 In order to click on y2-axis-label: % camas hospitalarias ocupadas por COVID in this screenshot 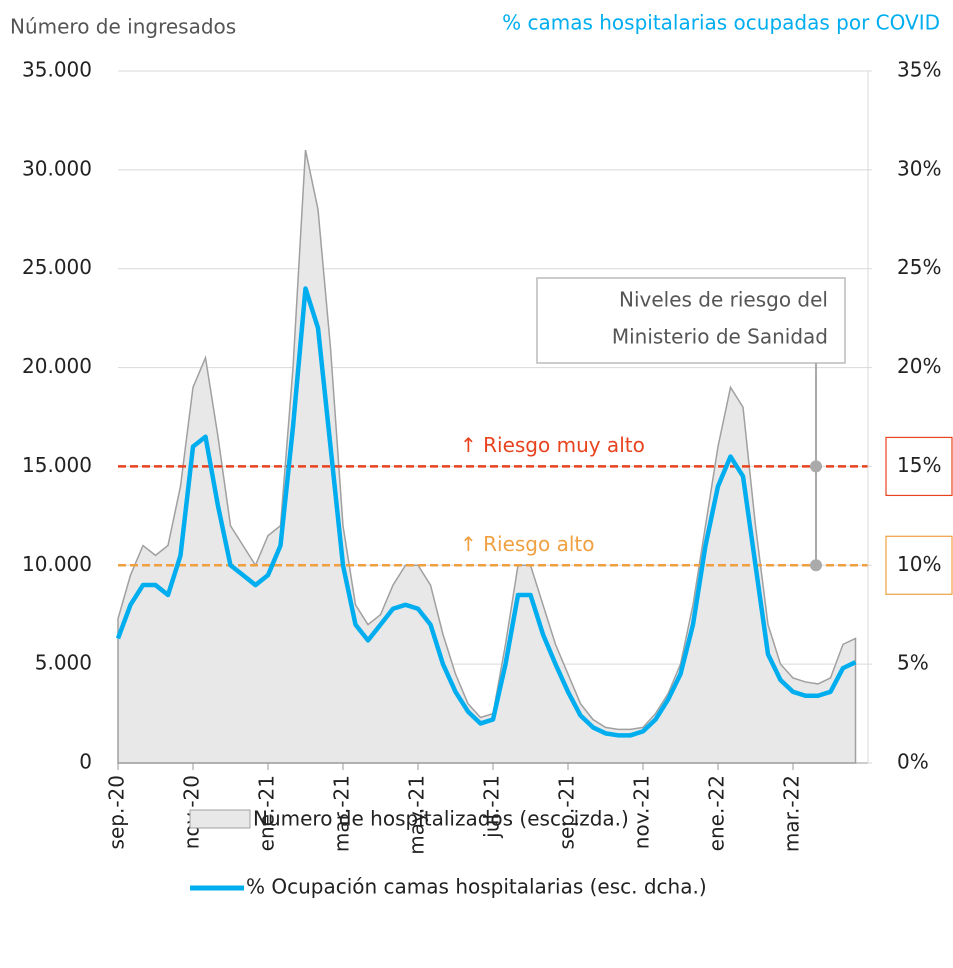, I will do `click(721, 23)`.